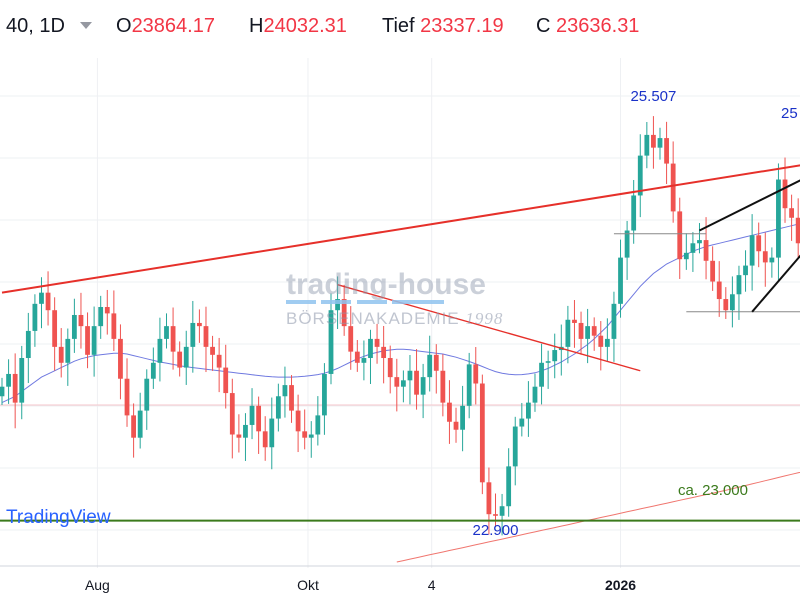 The width and height of the screenshot is (800, 600). What do you see at coordinates (598, 26) in the screenshot?
I see `close-value: 23636.31` at bounding box center [598, 26].